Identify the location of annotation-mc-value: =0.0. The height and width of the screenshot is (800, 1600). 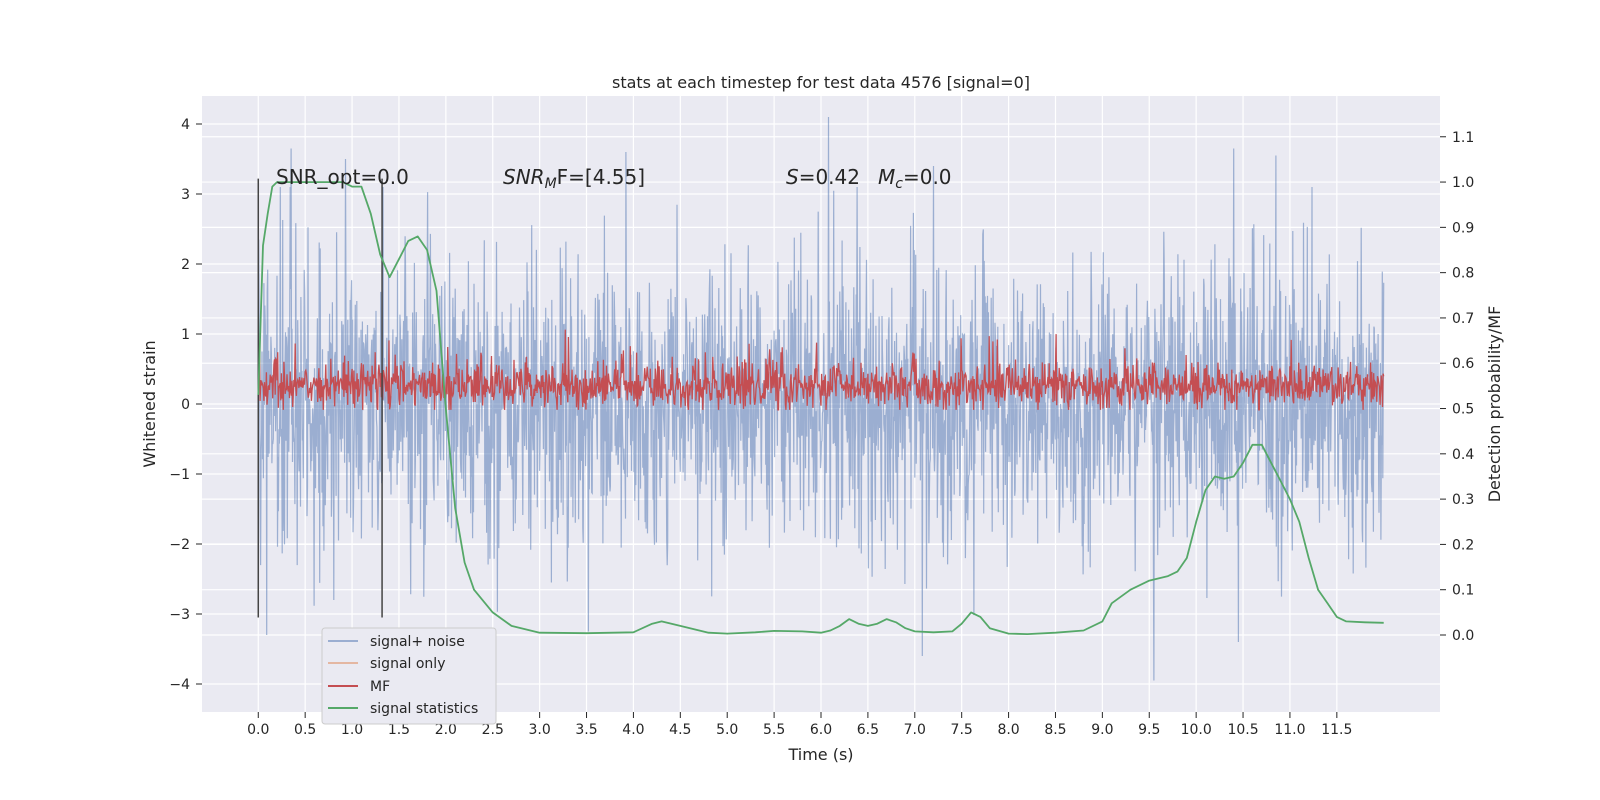
(927, 177).